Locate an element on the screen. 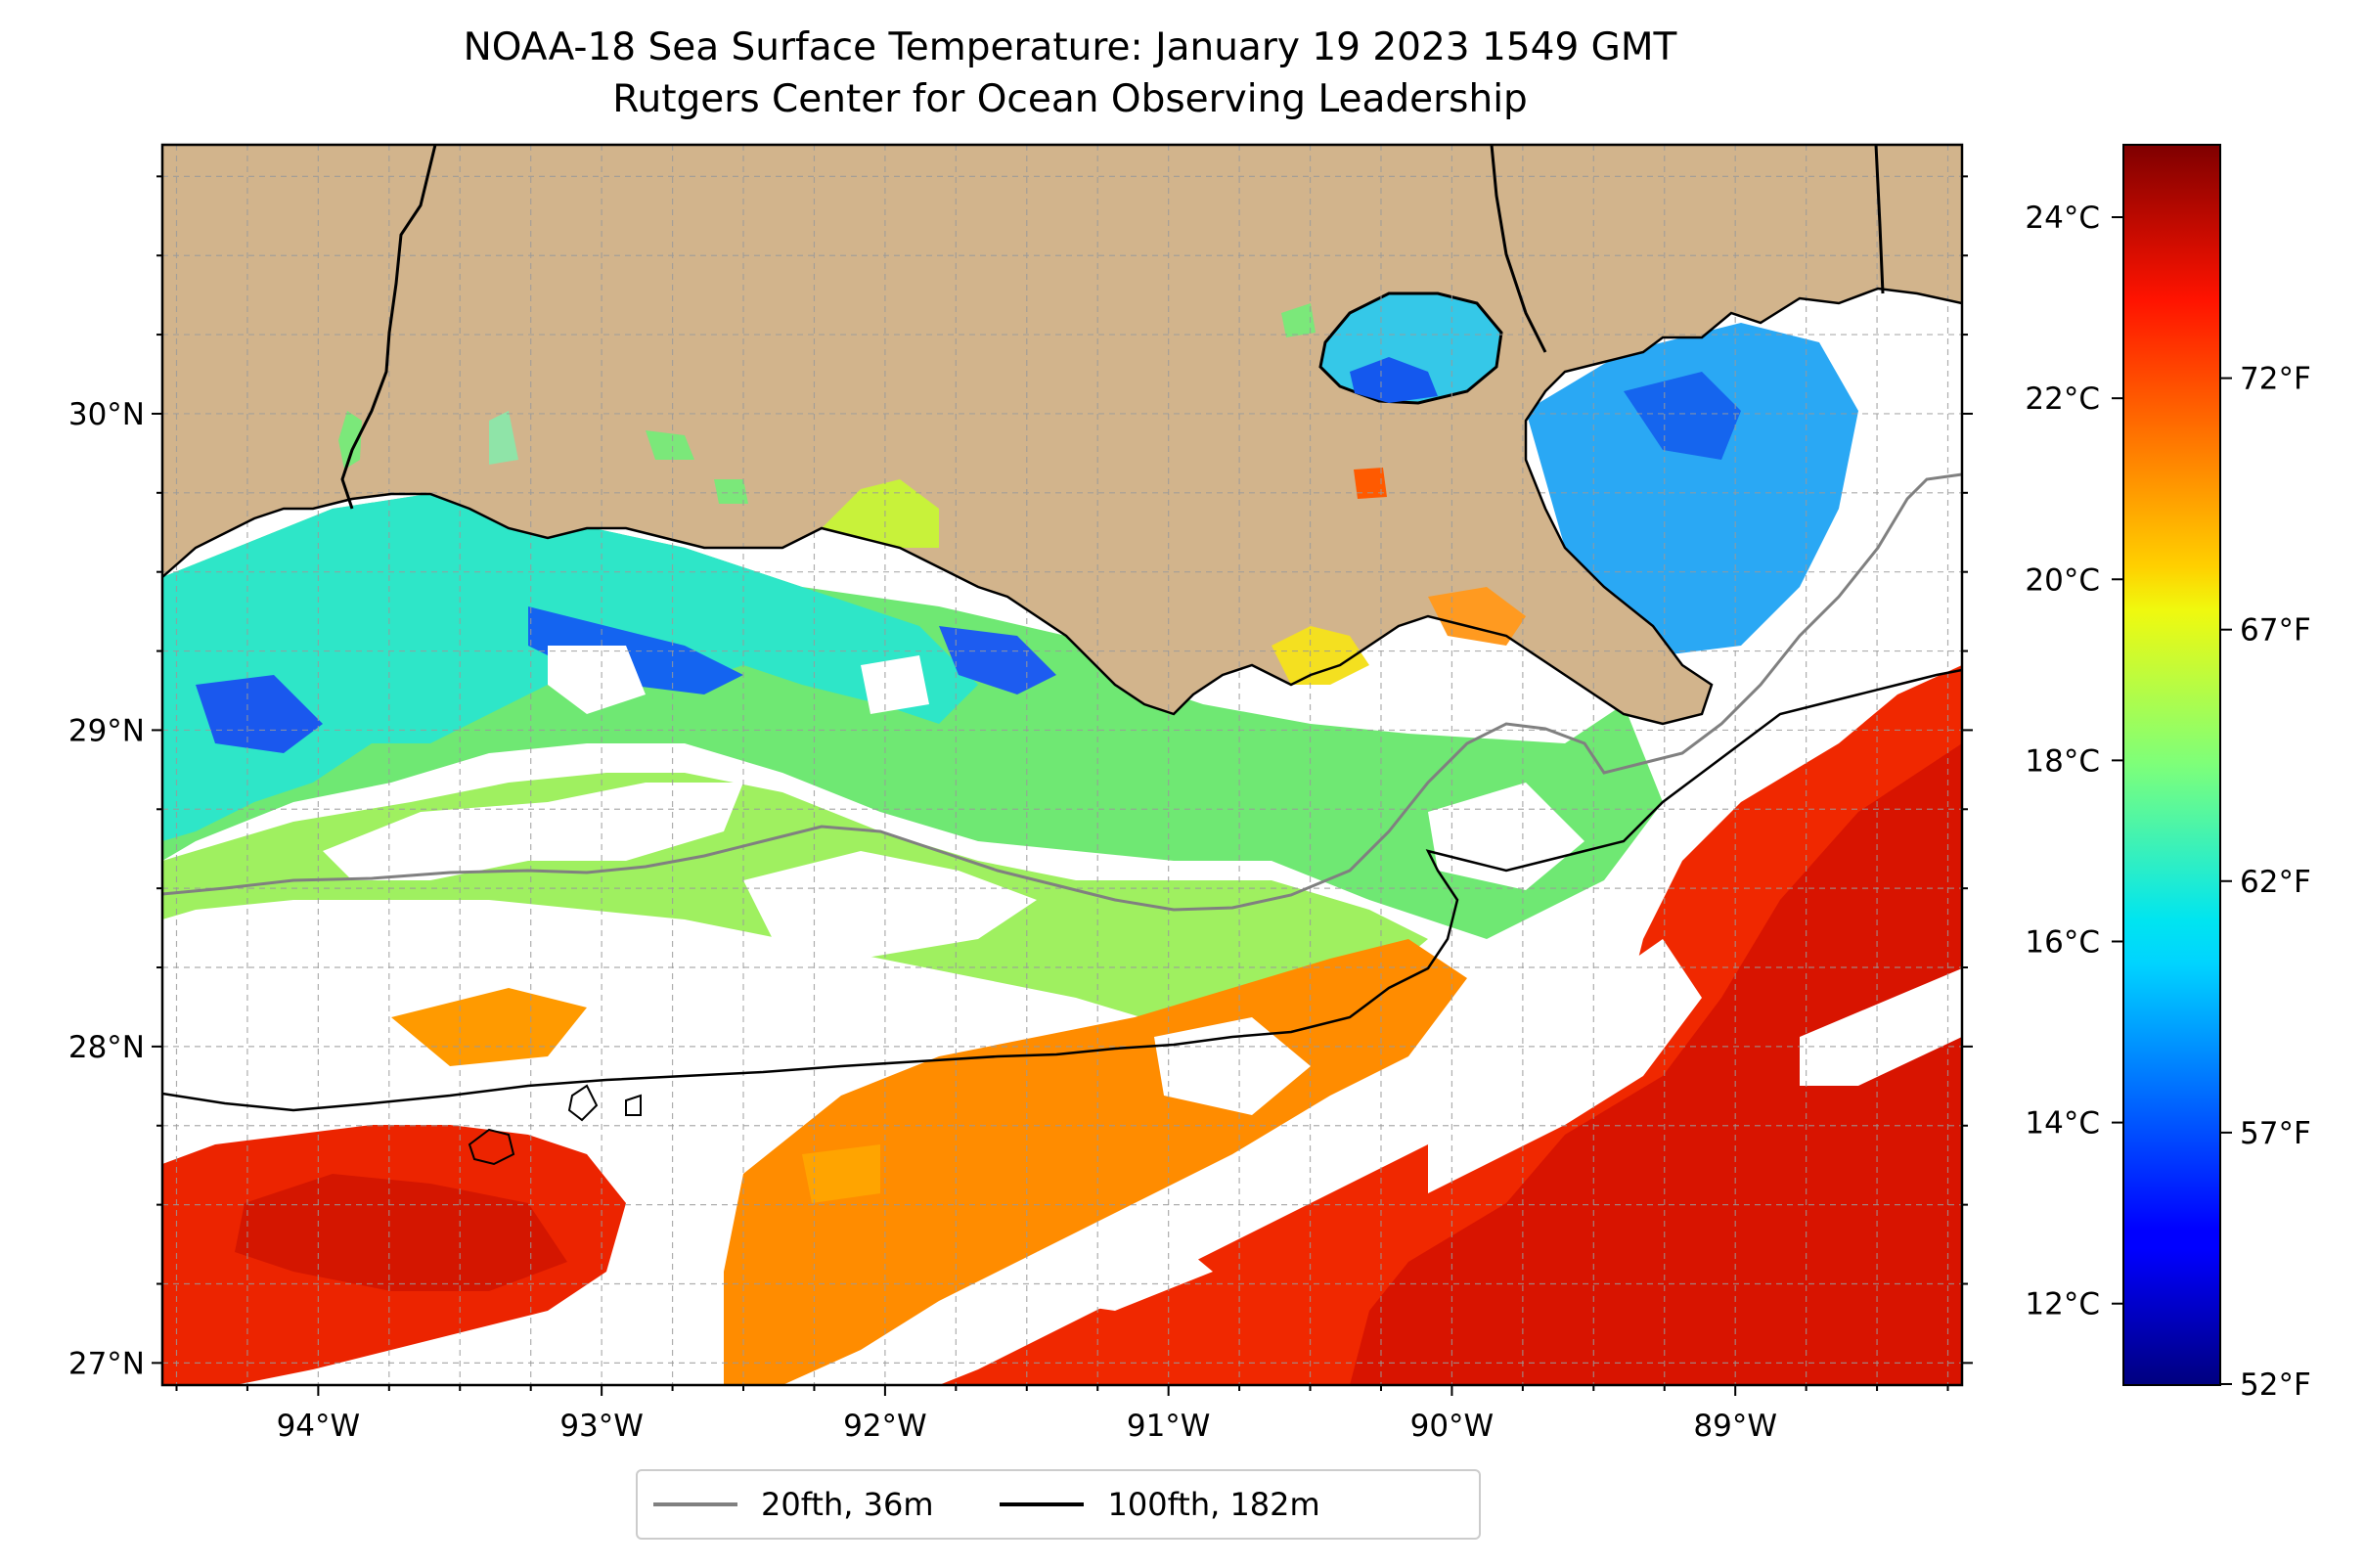 This screenshot has width=2365, height=1568. colorbar-gradient is located at coordinates (2171, 765).